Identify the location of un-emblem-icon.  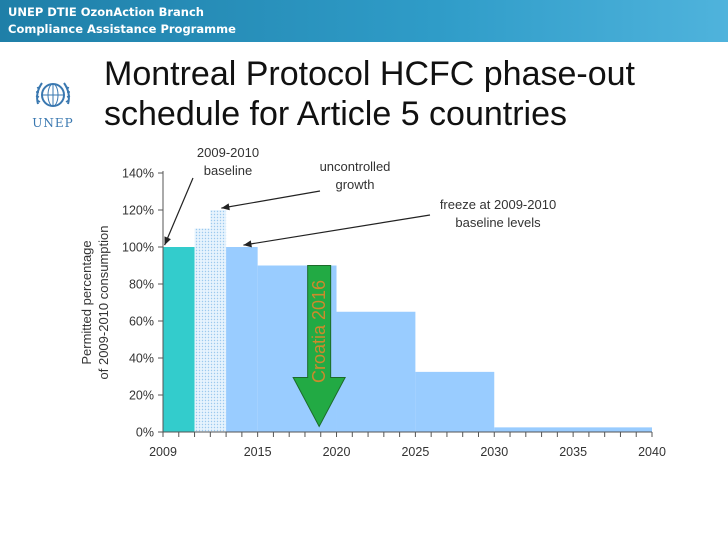
(53, 94).